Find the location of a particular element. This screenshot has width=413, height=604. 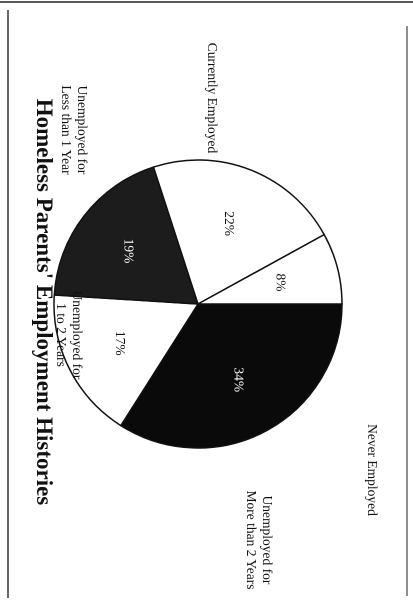

slice-category-label-2: Unemployed for1 to 2 Years is located at coordinates (69, 335).